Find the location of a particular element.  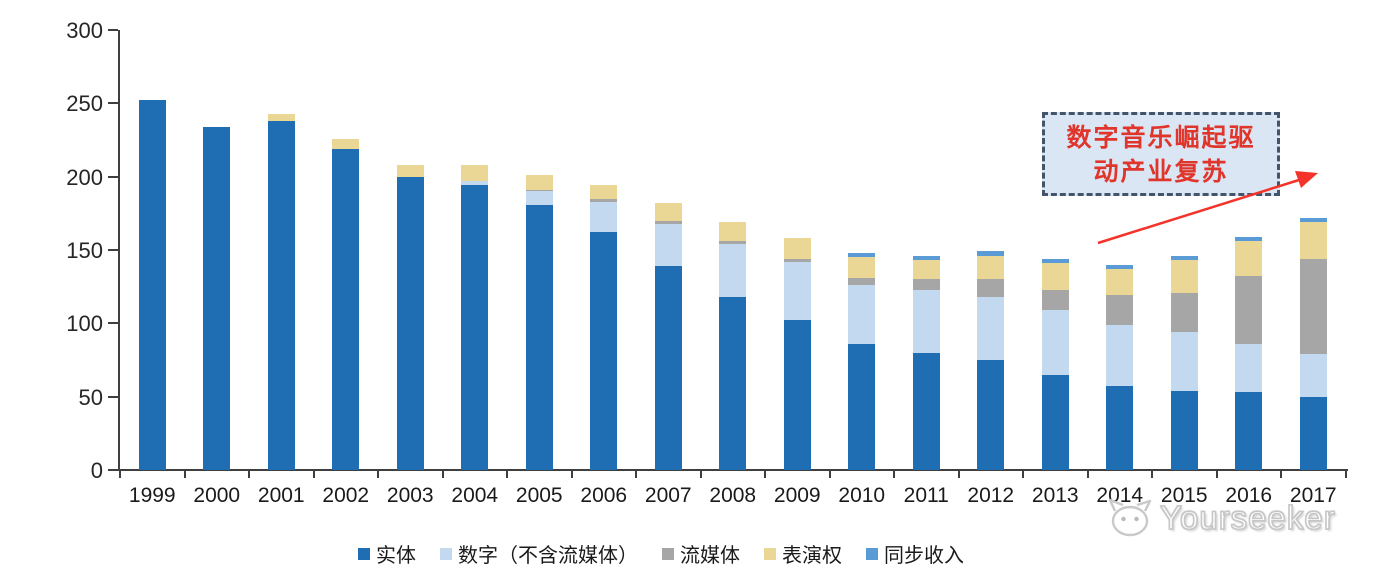

x-tick-label: 2013 is located at coordinates (1055, 495).